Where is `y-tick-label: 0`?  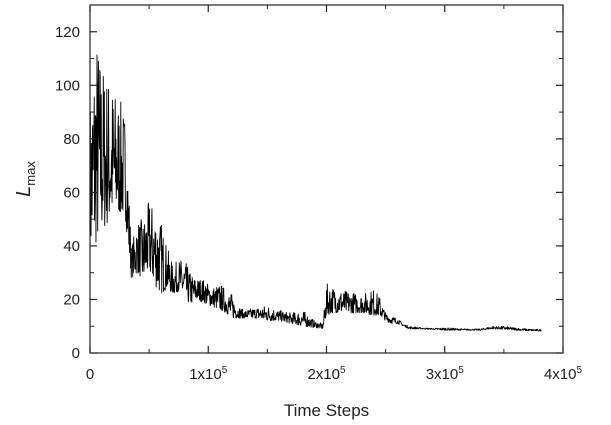
y-tick-label: 0 is located at coordinates (76, 353).